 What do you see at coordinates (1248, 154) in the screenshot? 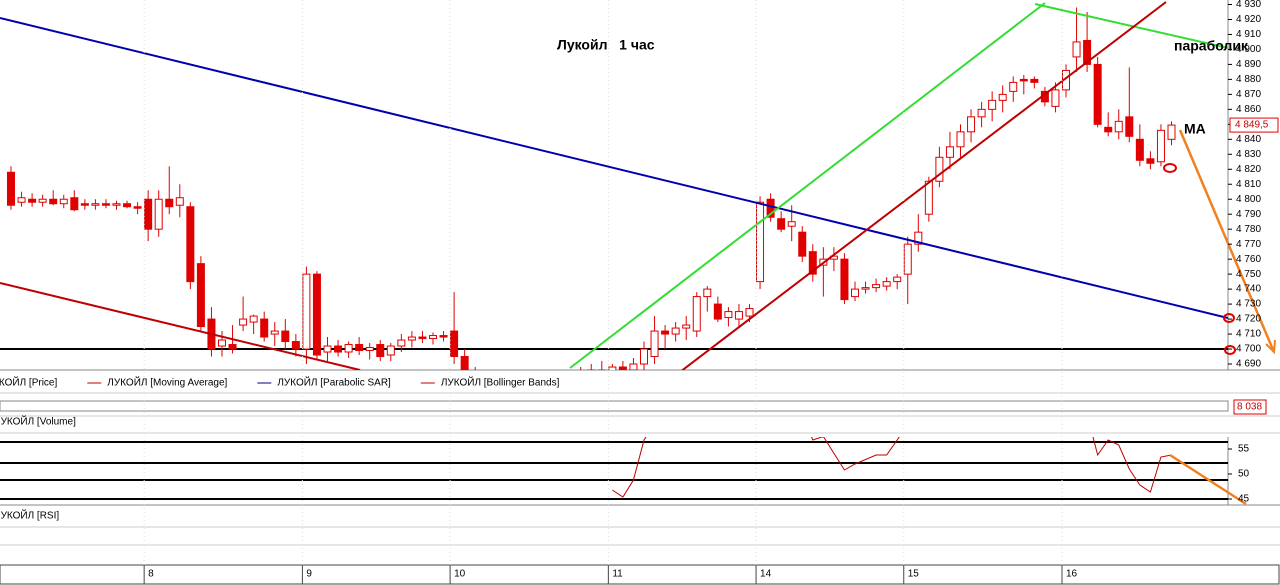
I see `y-tick-label: 4 830` at bounding box center [1248, 154].